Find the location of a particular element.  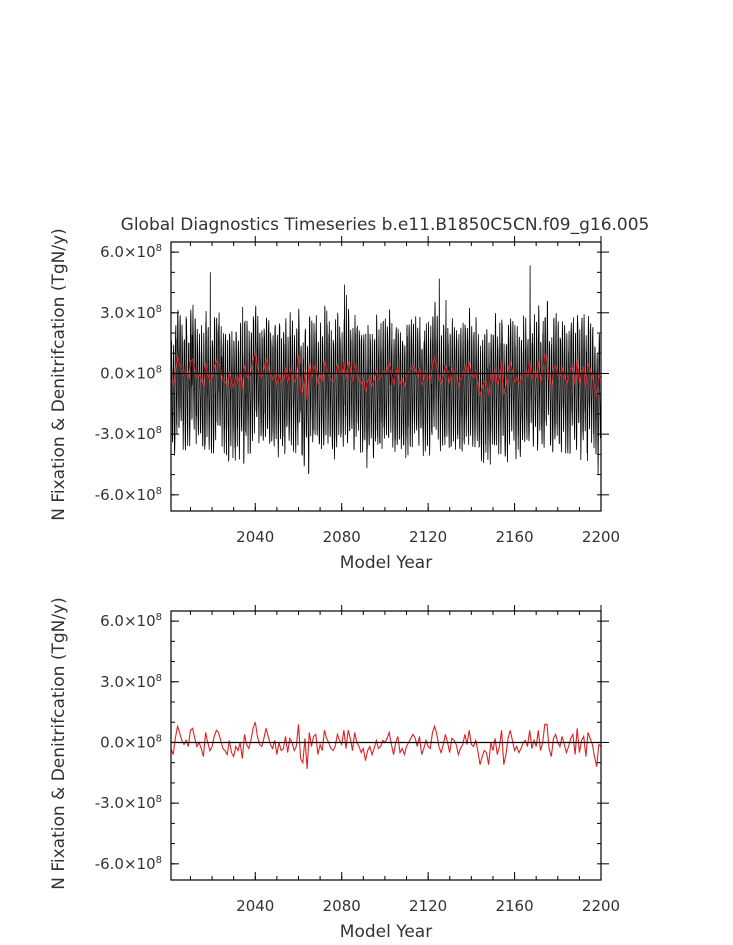

series-line-monthly is located at coordinates (386, 370).